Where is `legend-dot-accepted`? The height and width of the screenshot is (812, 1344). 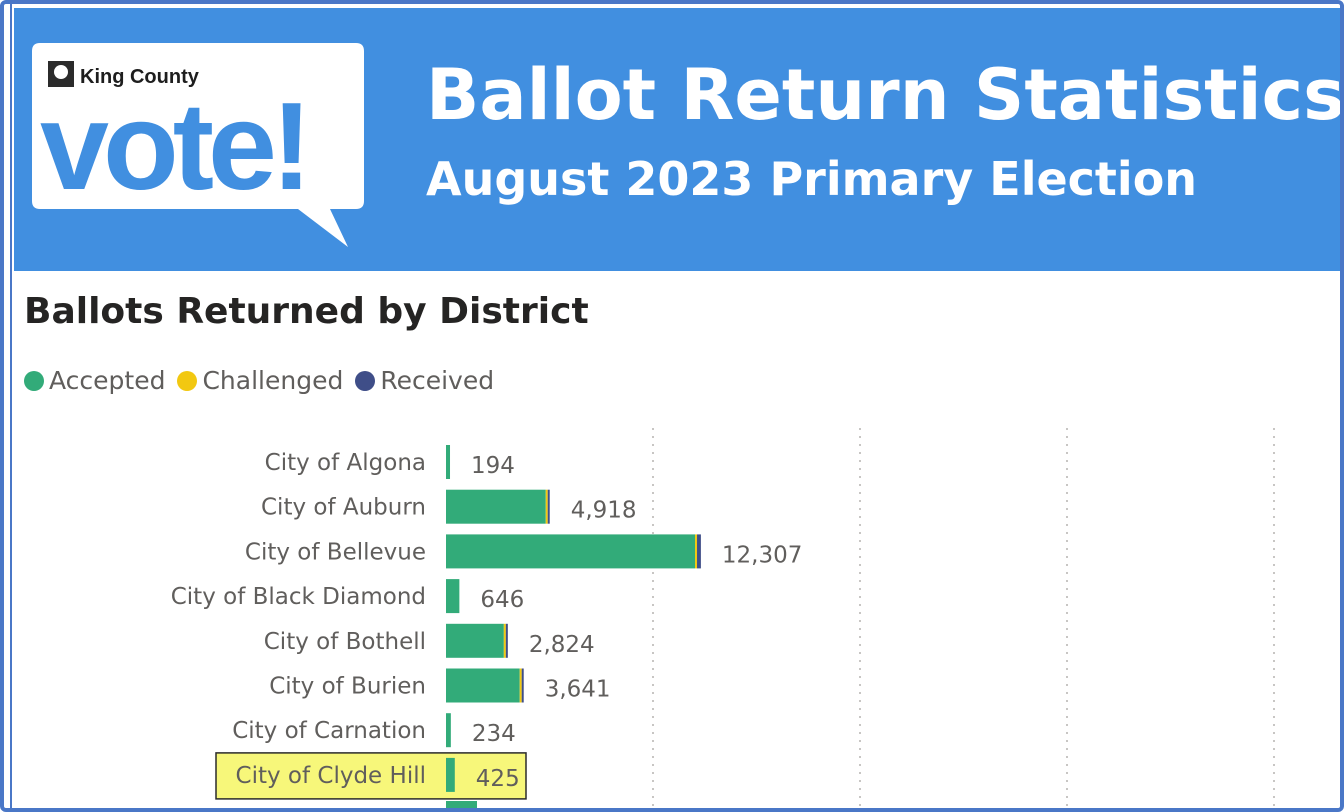
legend-dot-accepted is located at coordinates (34, 381).